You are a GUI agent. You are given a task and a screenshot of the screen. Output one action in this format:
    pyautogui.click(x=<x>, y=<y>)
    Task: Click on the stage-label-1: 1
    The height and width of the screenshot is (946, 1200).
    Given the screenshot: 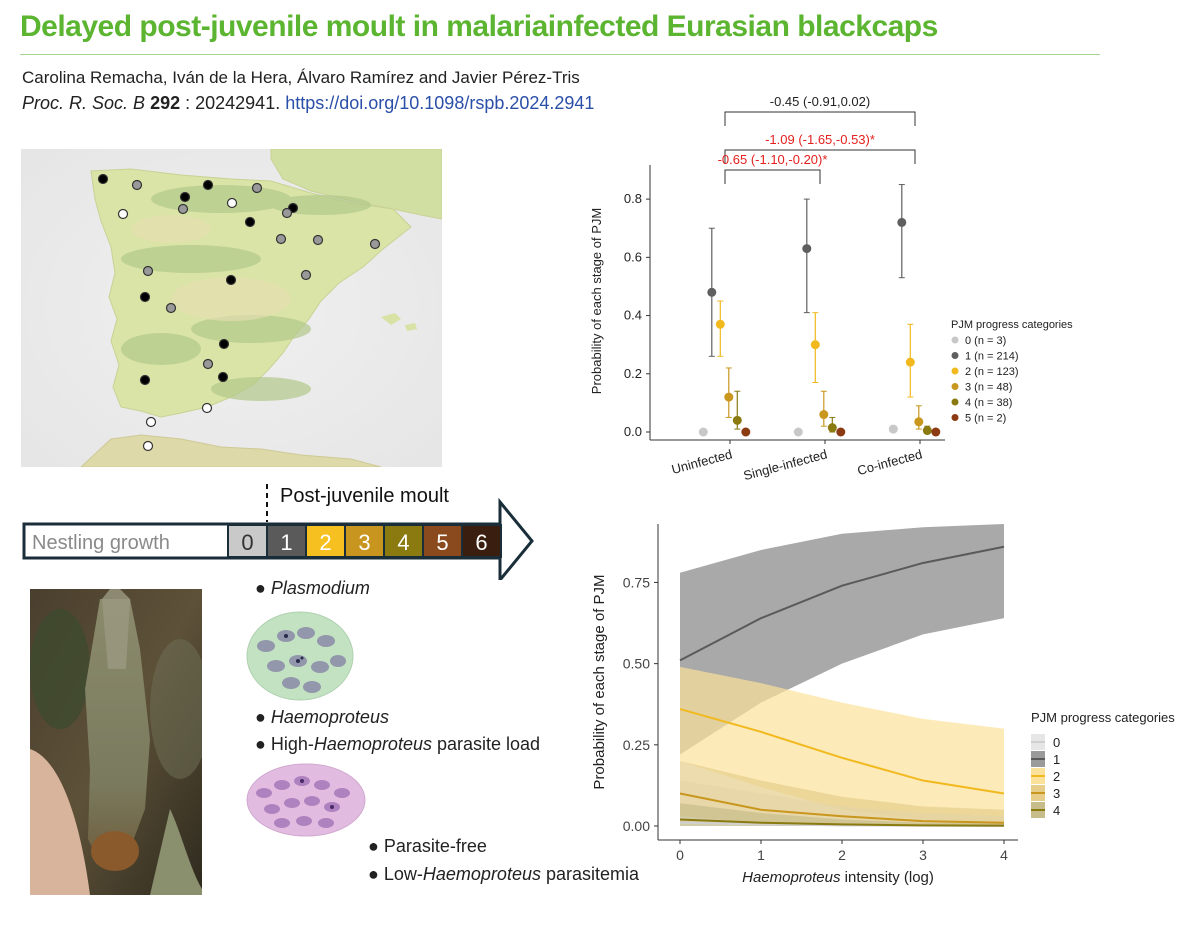 What is the action you would take?
    pyautogui.click(x=286, y=542)
    